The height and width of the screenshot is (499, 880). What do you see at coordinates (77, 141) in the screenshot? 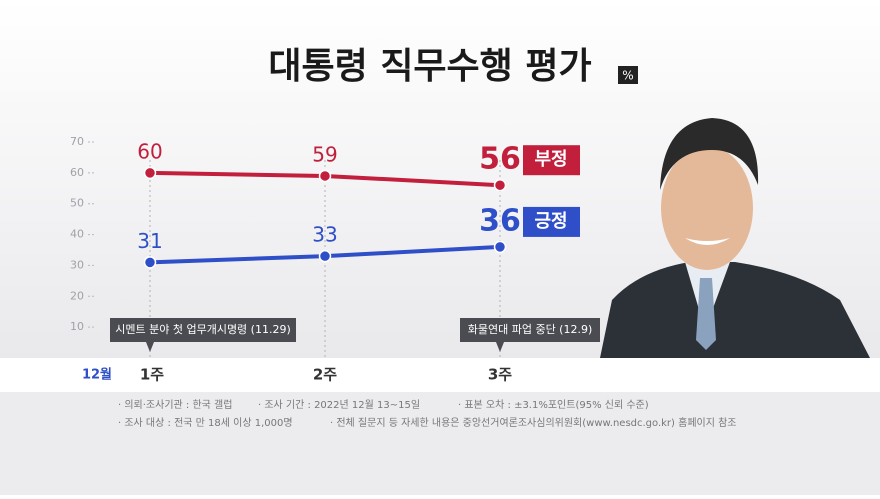
I see `y-tick-label: 70` at bounding box center [77, 141].